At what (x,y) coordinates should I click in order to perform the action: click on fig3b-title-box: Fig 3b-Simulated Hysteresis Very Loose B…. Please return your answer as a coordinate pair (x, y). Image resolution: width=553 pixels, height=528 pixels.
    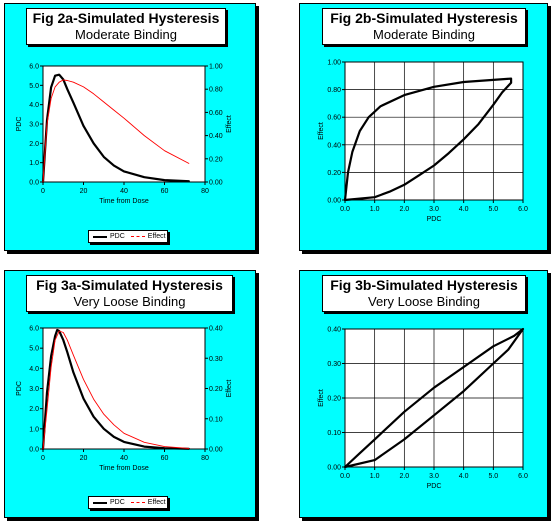
    Looking at the image, I should click on (424, 293).